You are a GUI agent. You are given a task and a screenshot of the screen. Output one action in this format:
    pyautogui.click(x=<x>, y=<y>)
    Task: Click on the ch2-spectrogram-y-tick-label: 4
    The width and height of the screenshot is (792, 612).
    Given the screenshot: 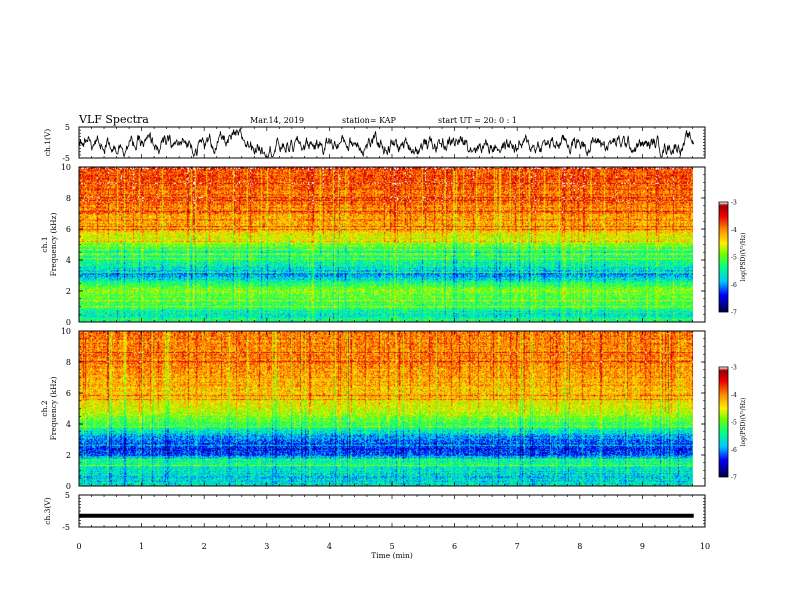 What is the action you would take?
    pyautogui.click(x=68, y=424)
    